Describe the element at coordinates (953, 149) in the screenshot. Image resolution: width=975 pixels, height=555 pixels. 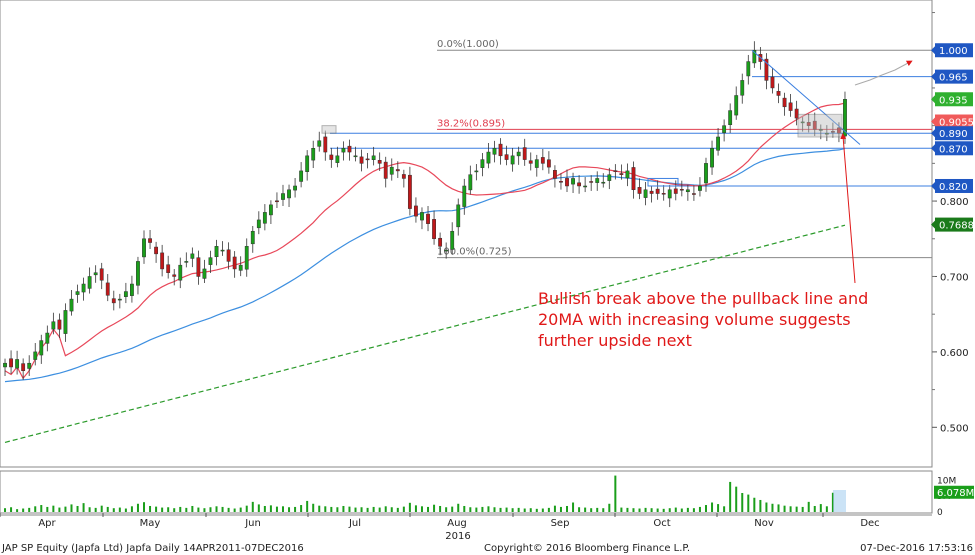
I see `price-badge-label: 0.870` at that location.